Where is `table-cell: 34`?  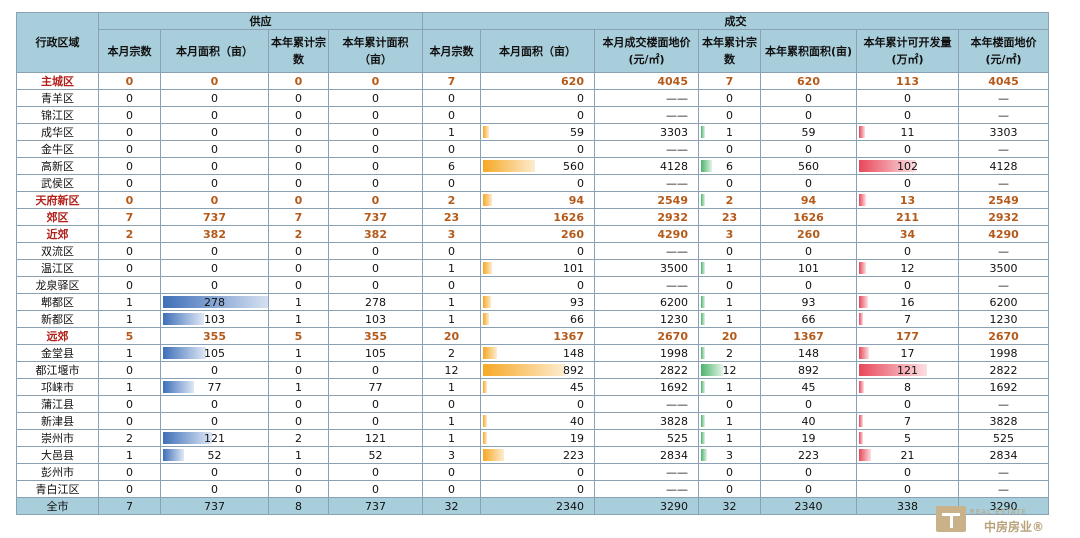
table-cell: 34 is located at coordinates (907, 234).